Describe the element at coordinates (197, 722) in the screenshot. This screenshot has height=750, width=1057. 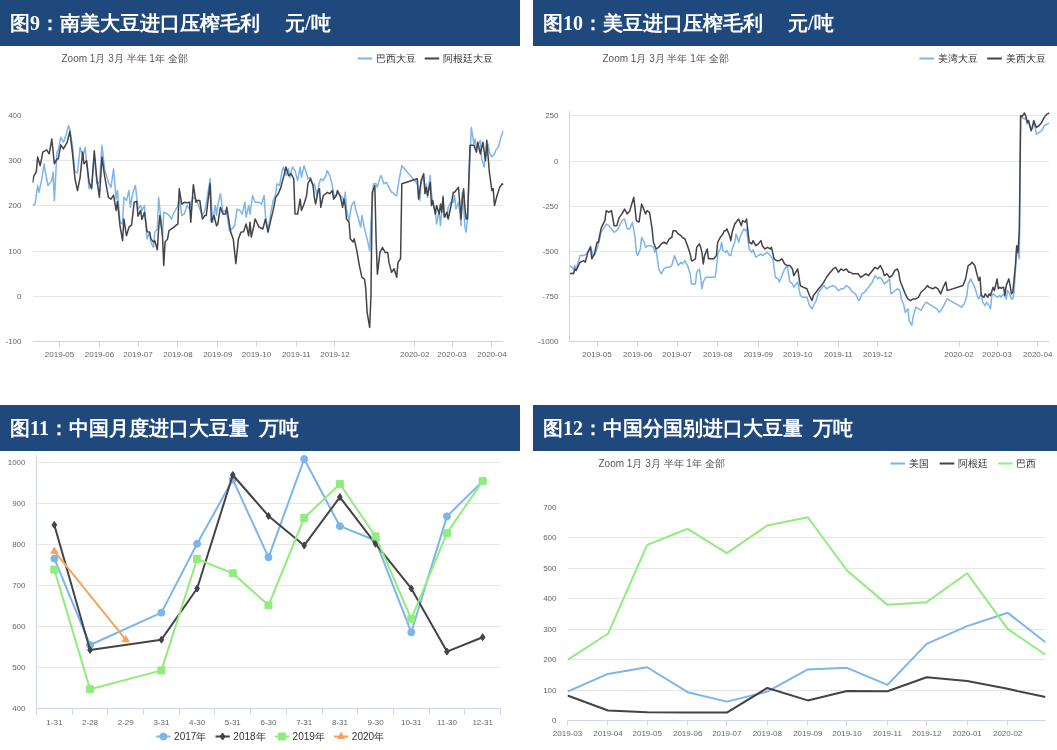
I see `x-tick-label: 4-30` at that location.